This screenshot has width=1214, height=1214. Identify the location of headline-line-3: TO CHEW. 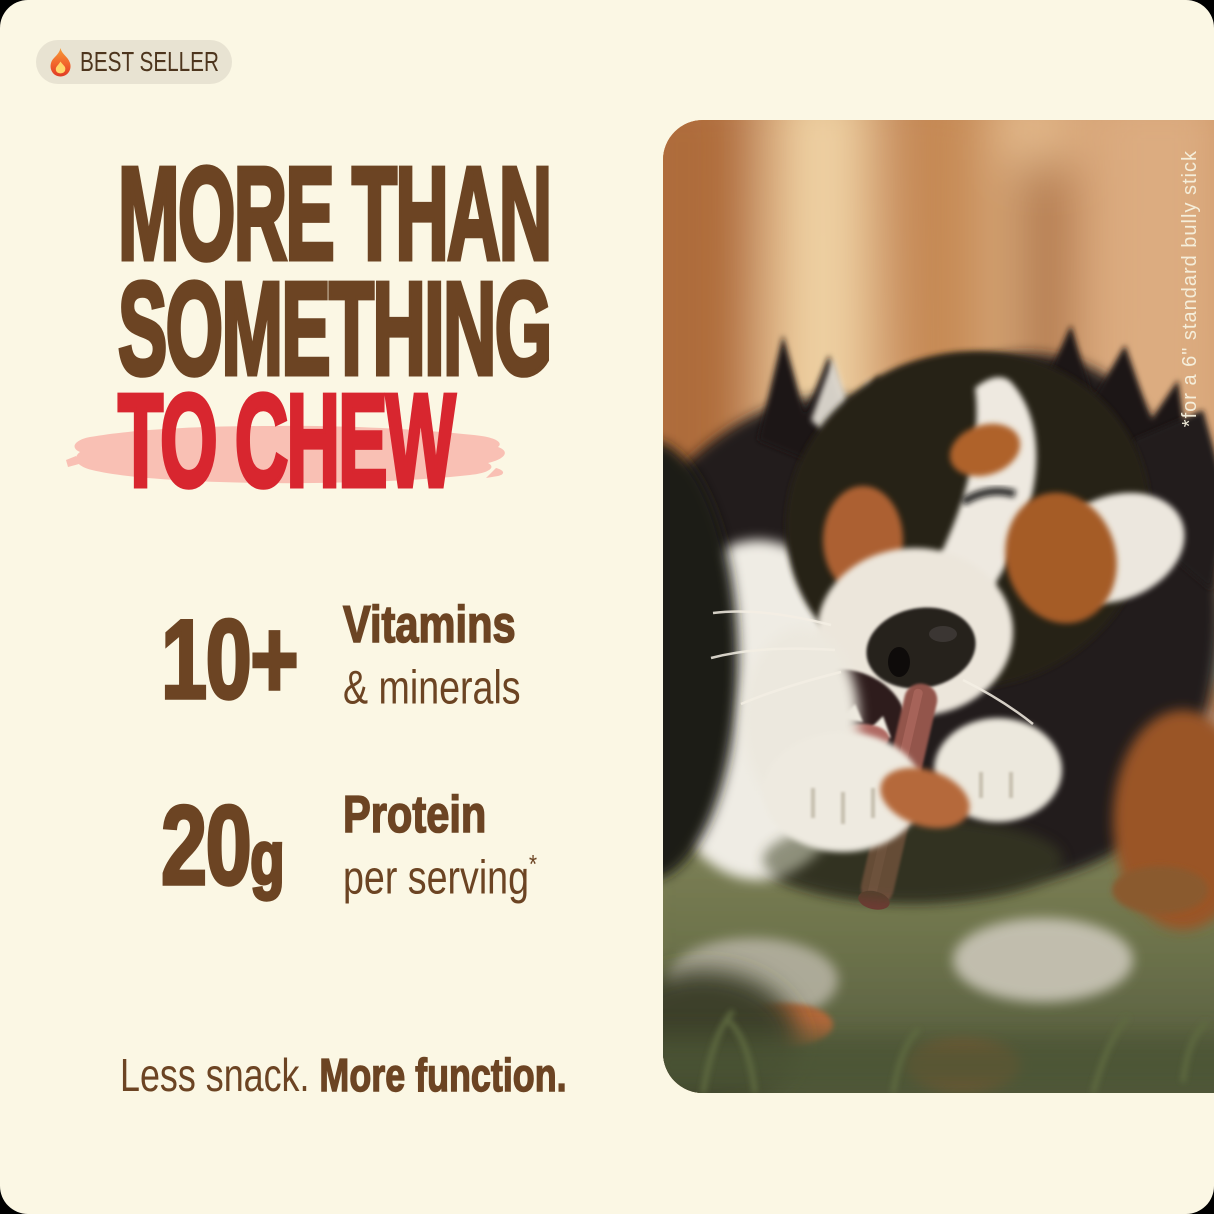
(287, 440).